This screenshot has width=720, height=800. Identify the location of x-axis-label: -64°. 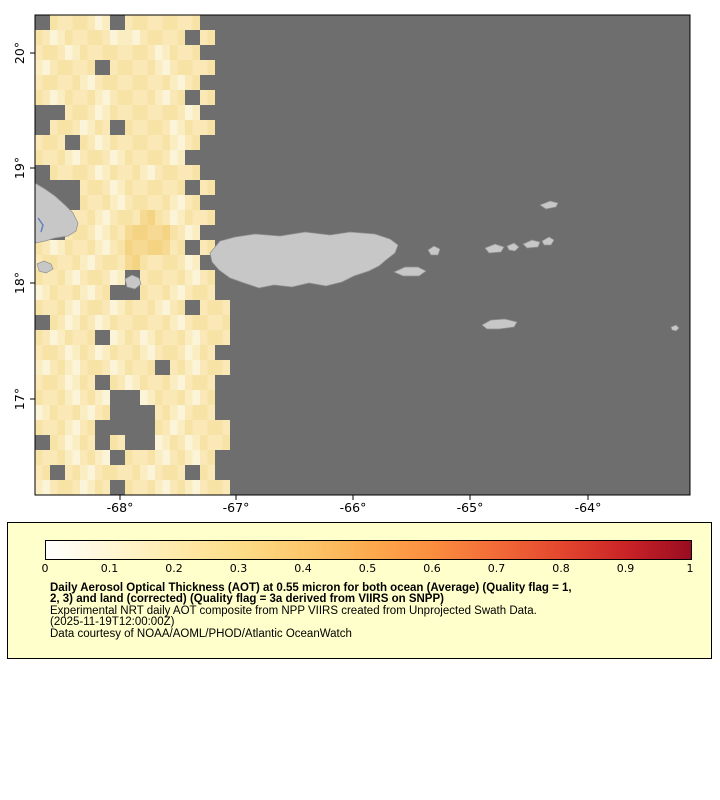
(588, 507).